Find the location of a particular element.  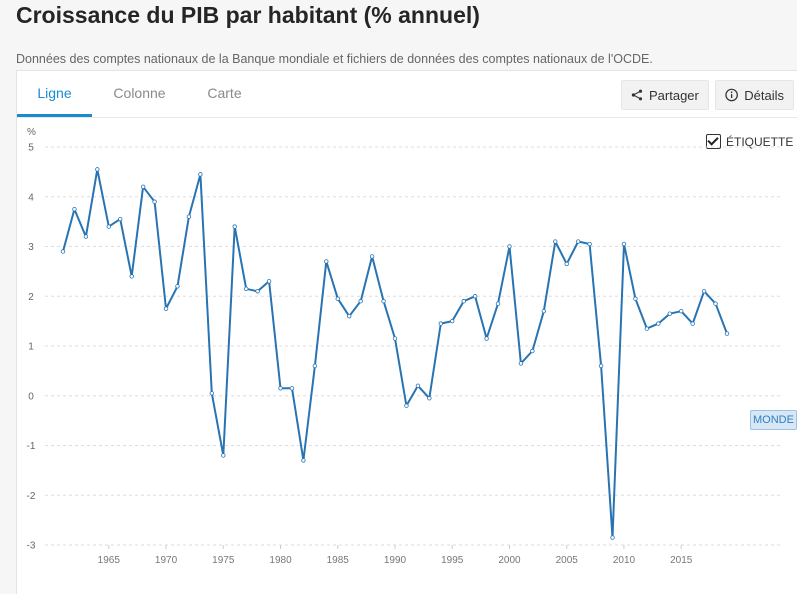

x-tick-label: 1990 is located at coordinates (395, 560).